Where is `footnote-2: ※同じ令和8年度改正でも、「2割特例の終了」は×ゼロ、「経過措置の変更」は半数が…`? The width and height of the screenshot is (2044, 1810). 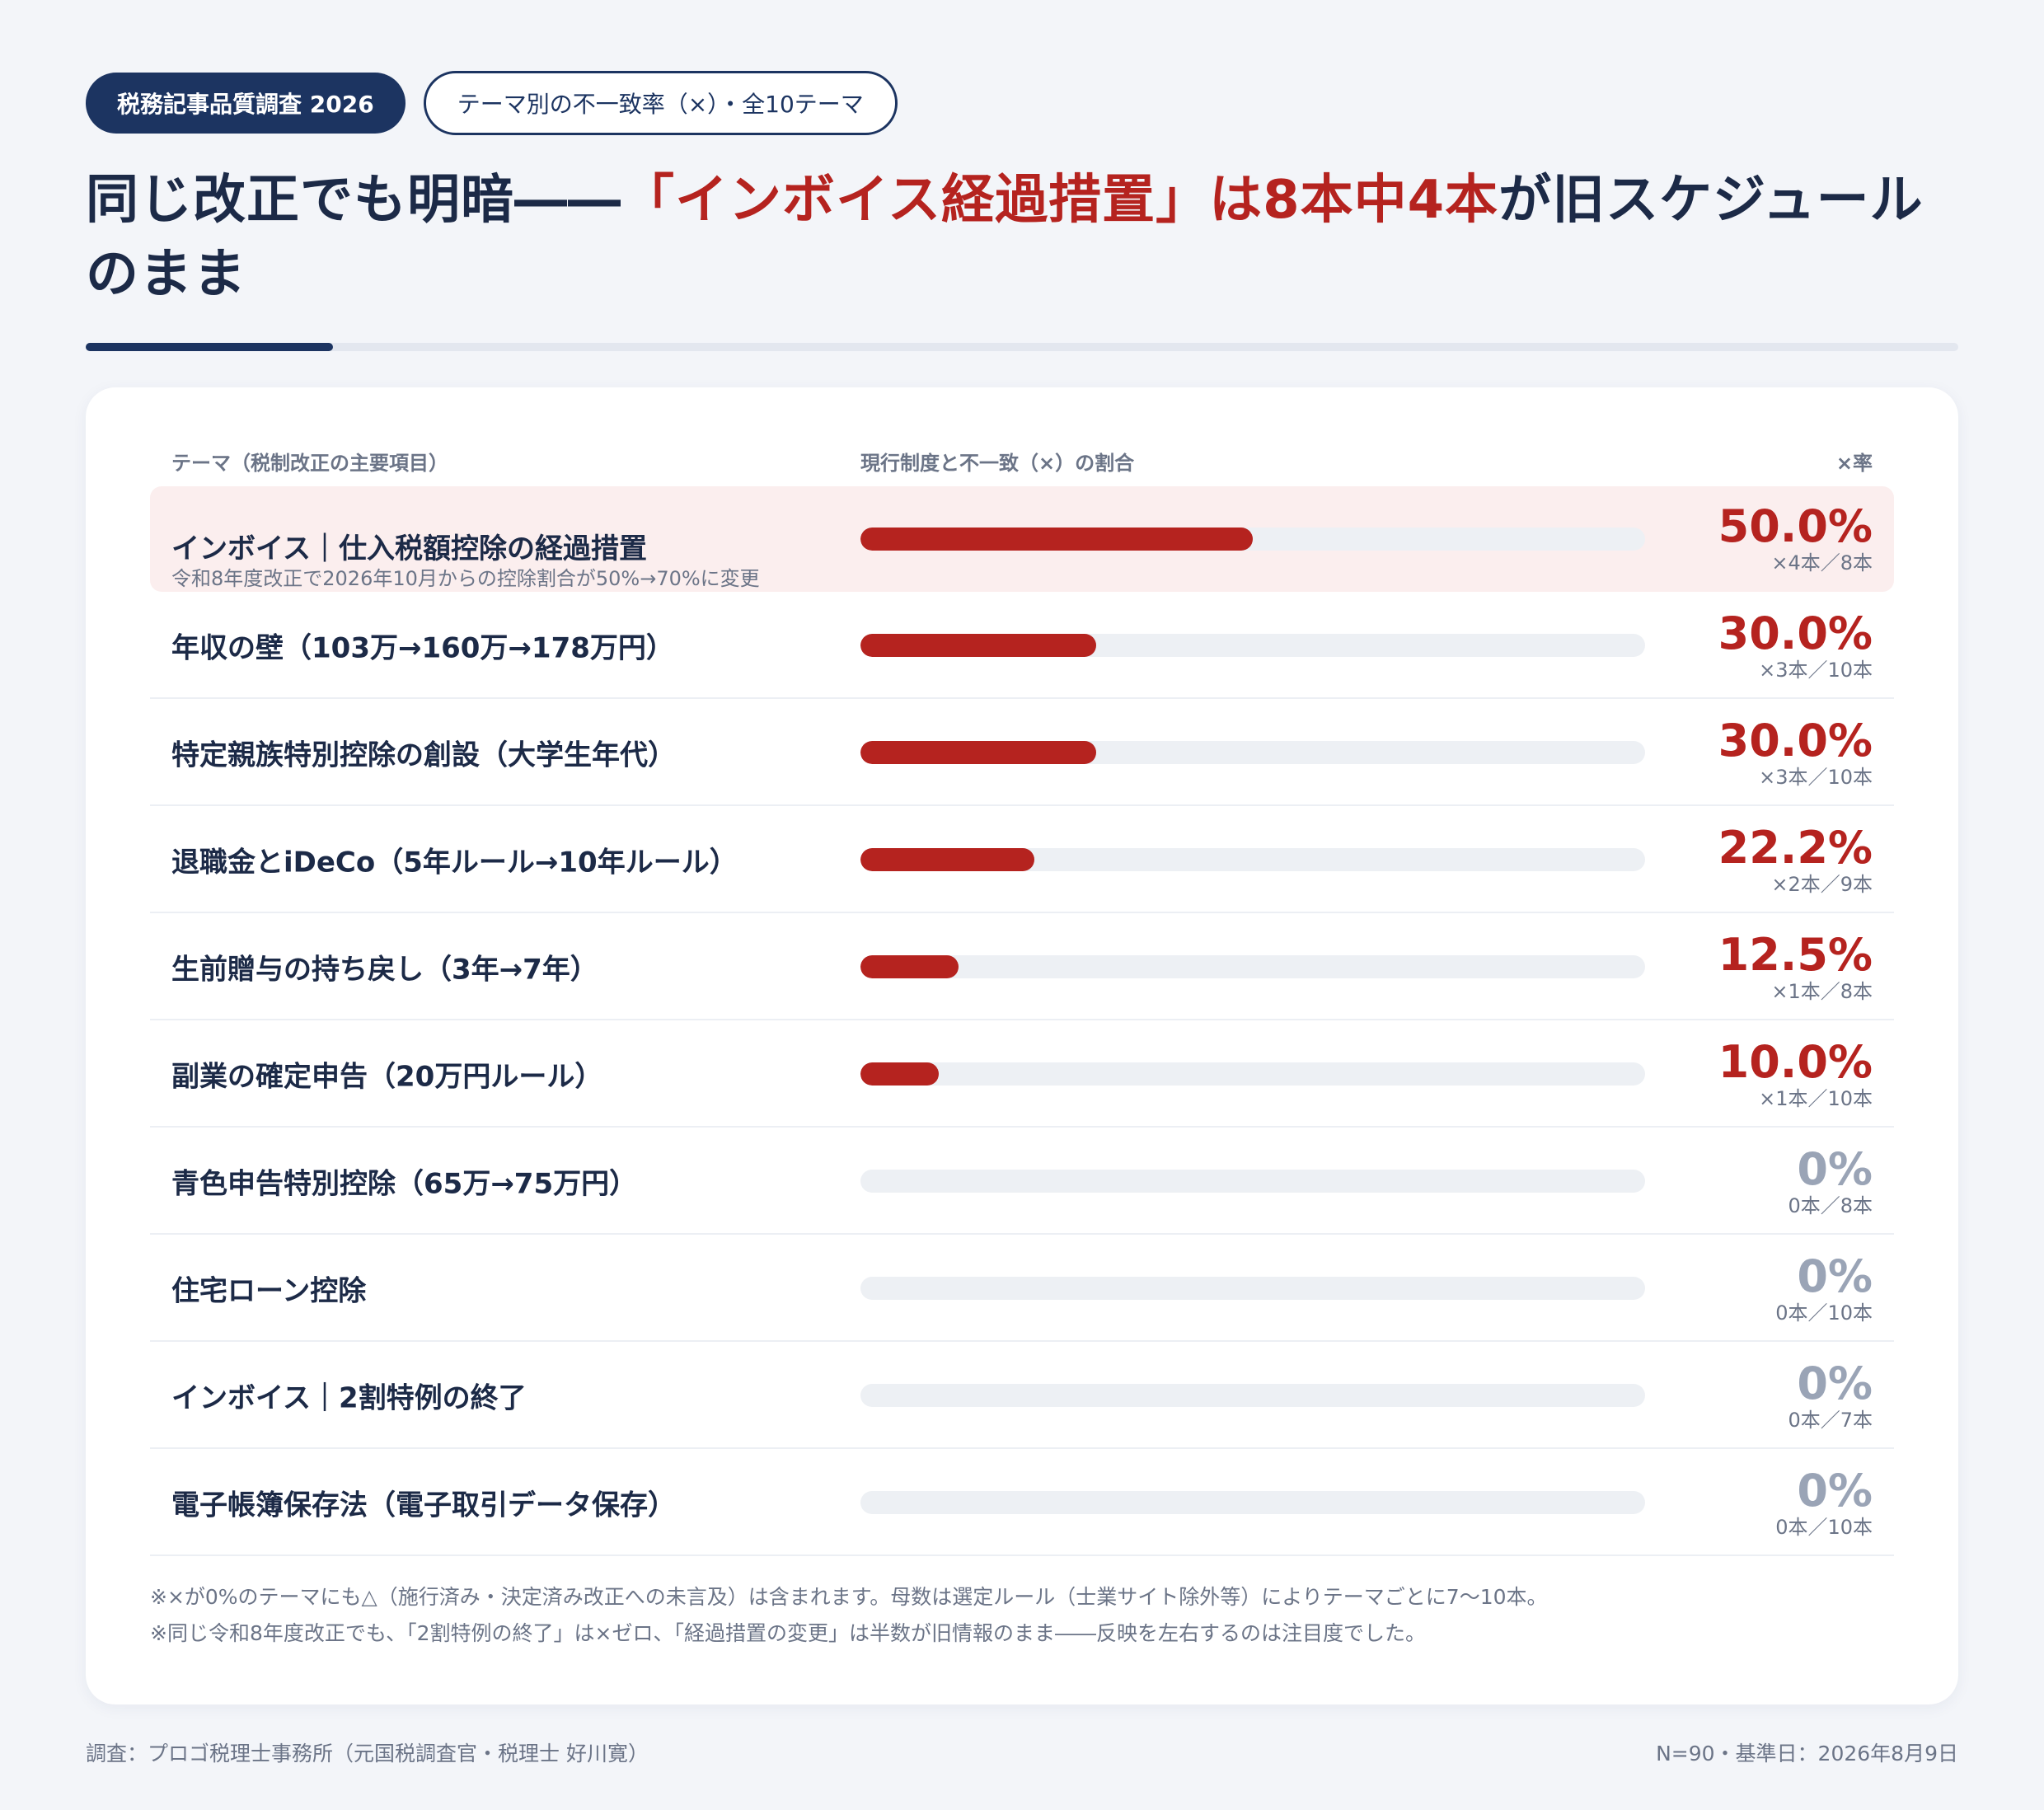 footnote-2: ※同じ令和8年度改正でも、「2割特例の終了」は×ゼロ、「経過措置の変更」は半数が… is located at coordinates (788, 1633).